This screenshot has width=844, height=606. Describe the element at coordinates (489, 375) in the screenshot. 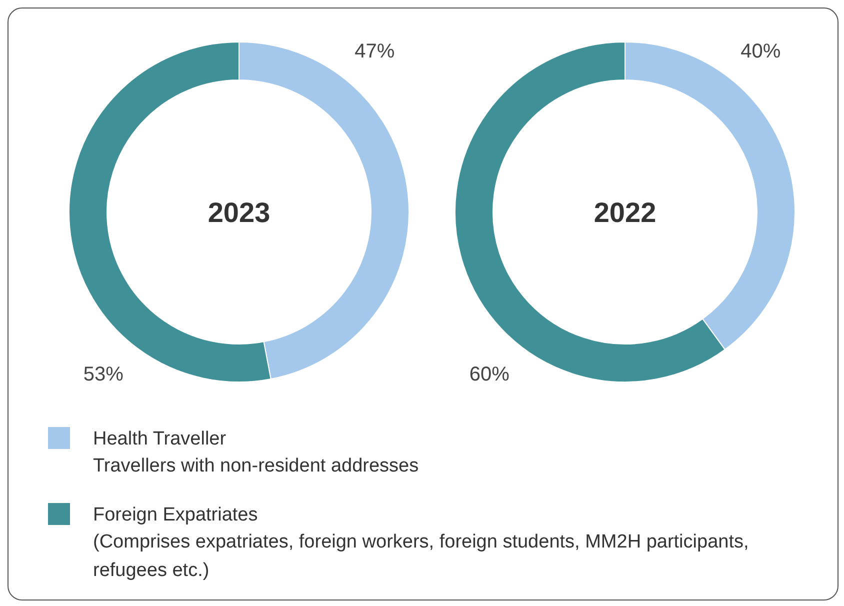

I see `data-label: 60%` at that location.